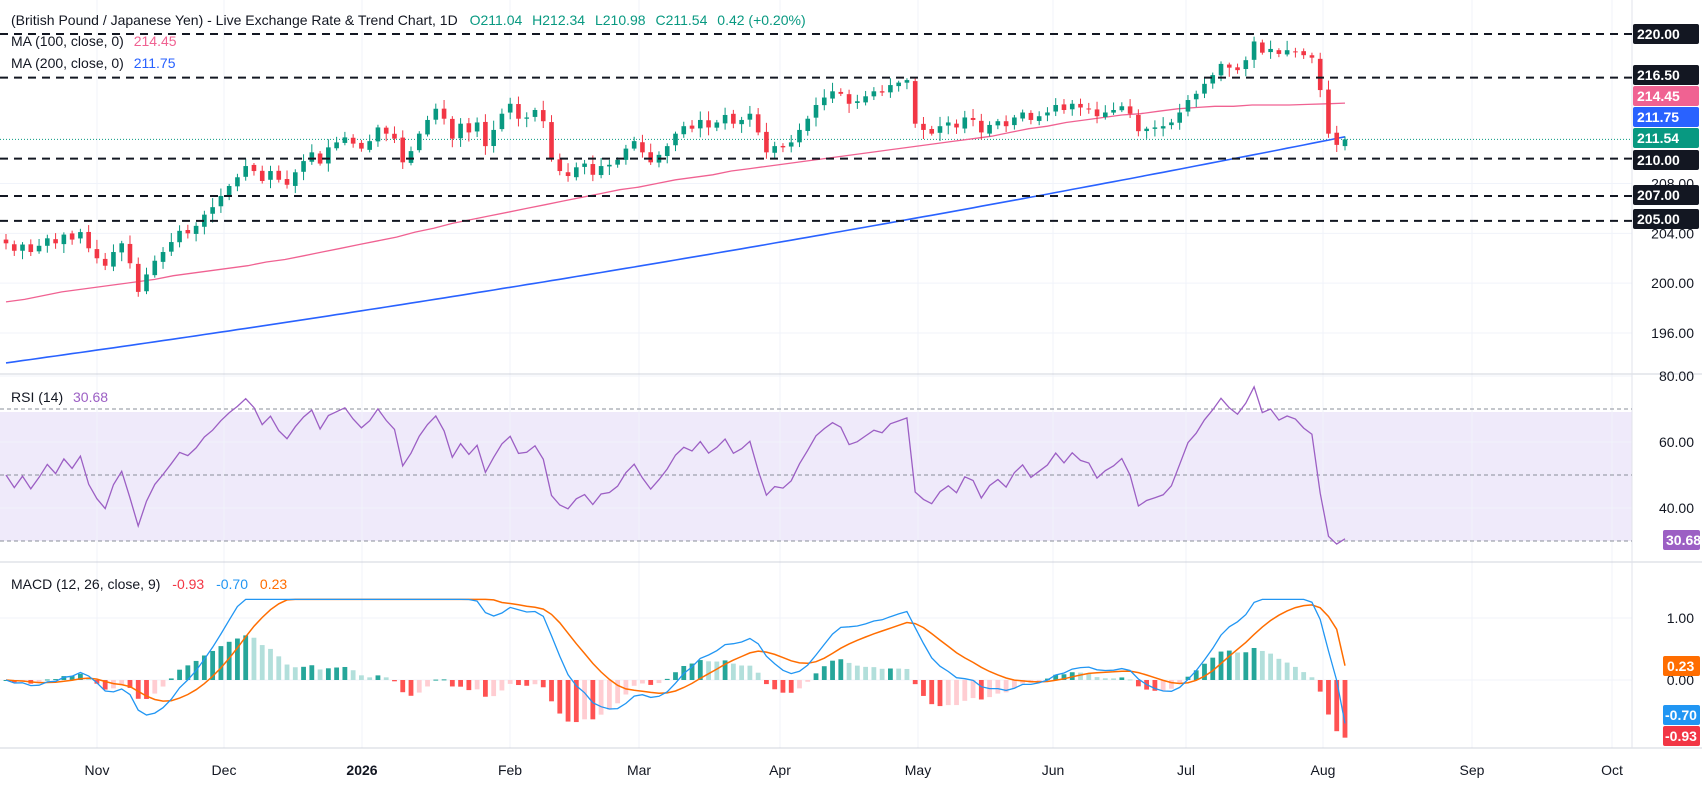 Image resolution: width=1702 pixels, height=791 pixels. I want to click on x-tick-label: Aug, so click(1323, 770).